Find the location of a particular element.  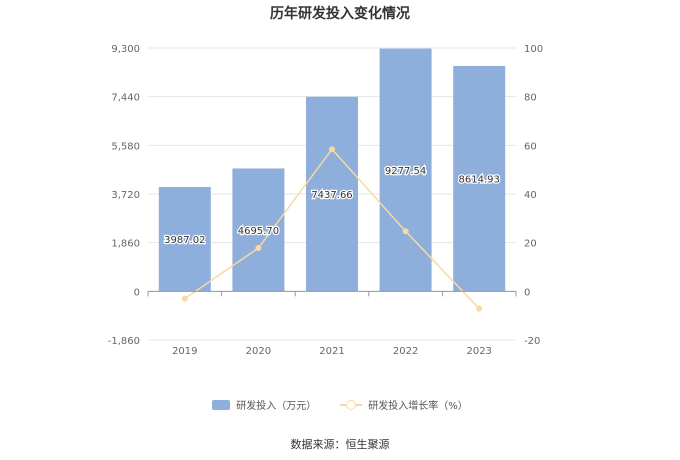

chart-title: 历年研发投入变化情况 is located at coordinates (340, 14).